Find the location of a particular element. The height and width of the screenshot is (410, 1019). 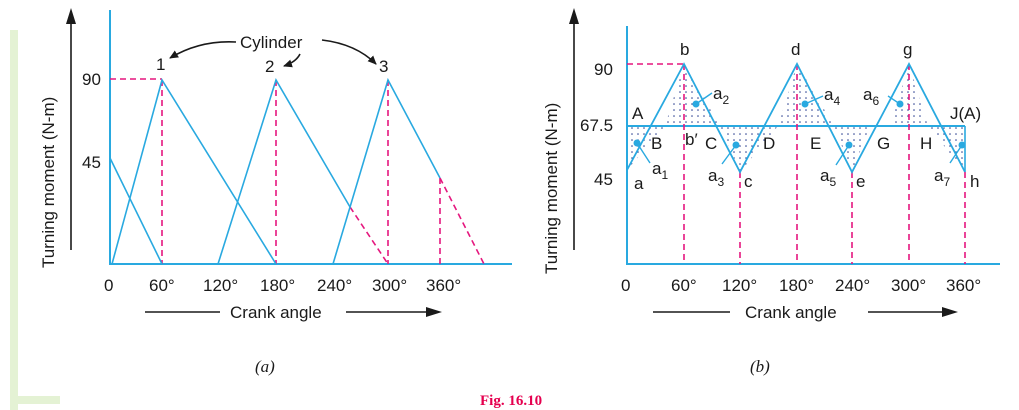

a-x-tick-180: 180° is located at coordinates (277, 285).